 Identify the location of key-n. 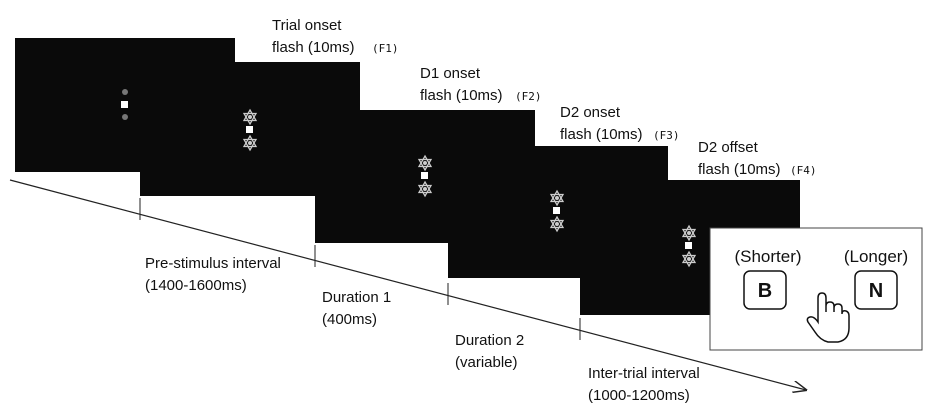
(876, 290).